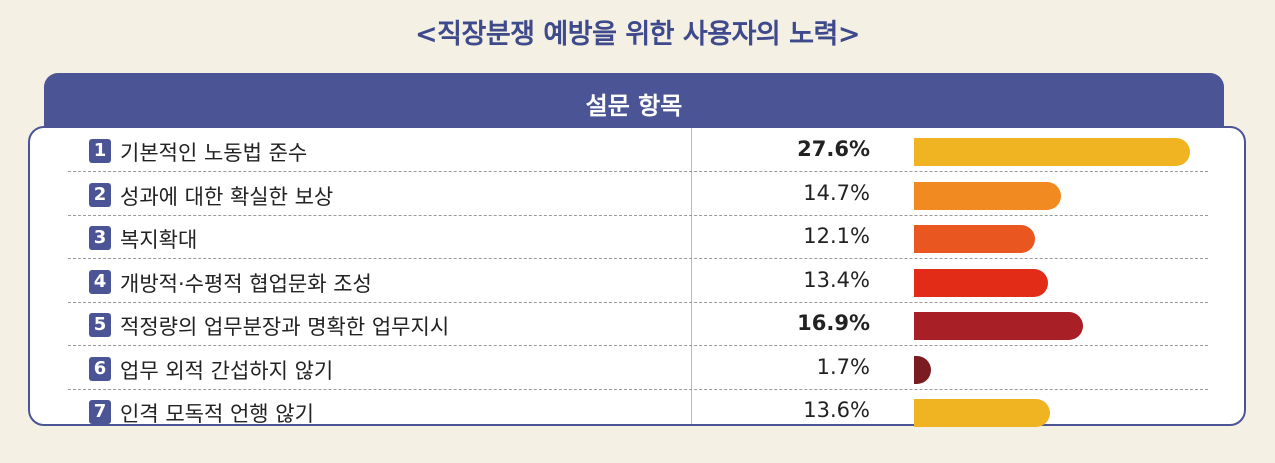 This screenshot has height=463, width=1275. Describe the element at coordinates (836, 410) in the screenshot. I see `item-percentage: 13.6%` at that location.